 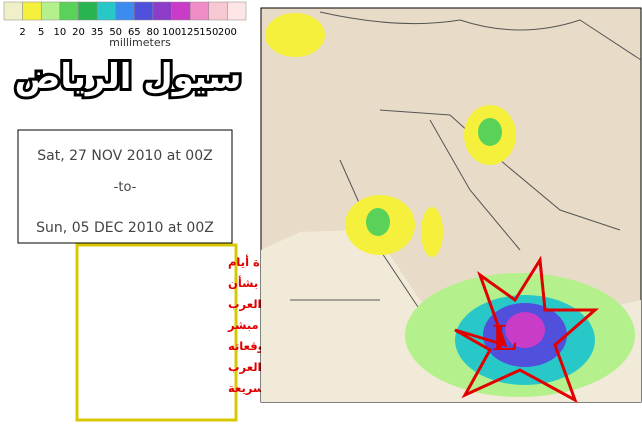 What do you see at coordinates (59, 32) in the screenshot?
I see `legend-tick-label: 10` at bounding box center [59, 32].